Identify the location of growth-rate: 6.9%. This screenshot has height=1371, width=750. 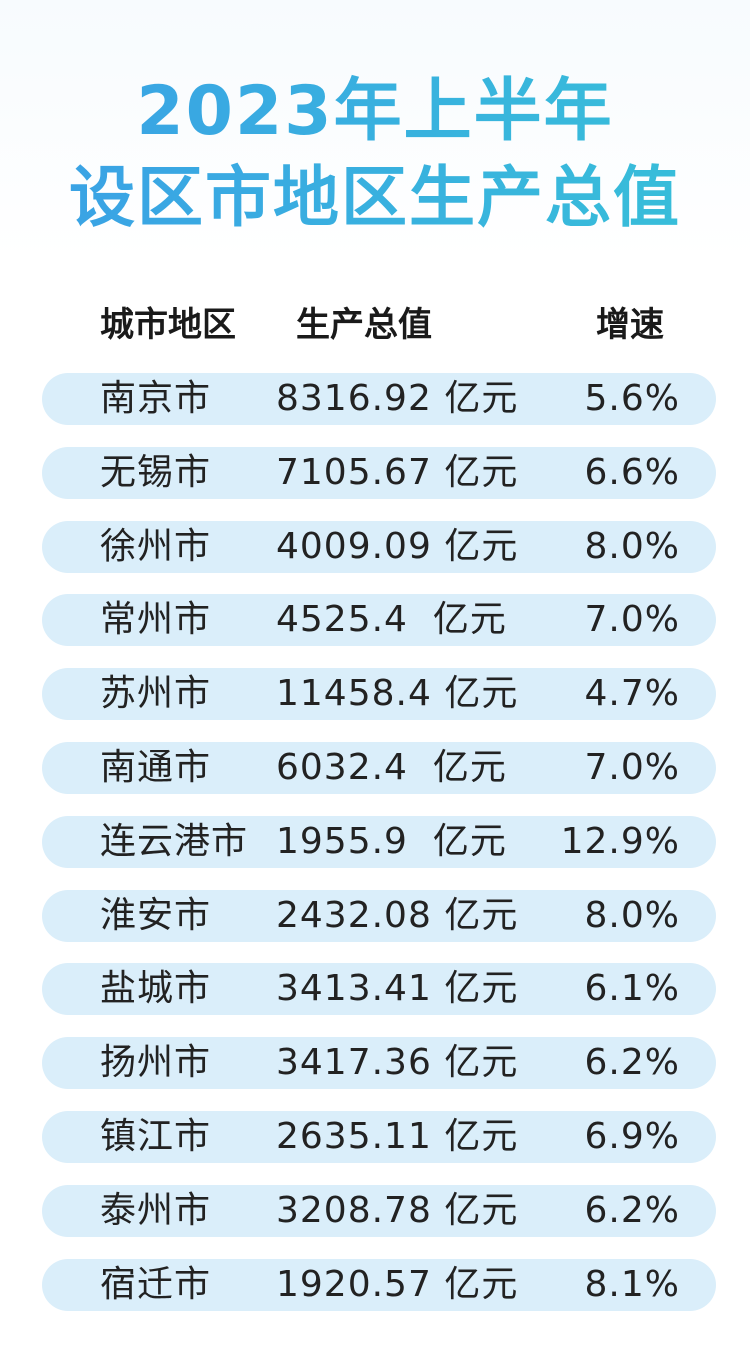
(632, 1136).